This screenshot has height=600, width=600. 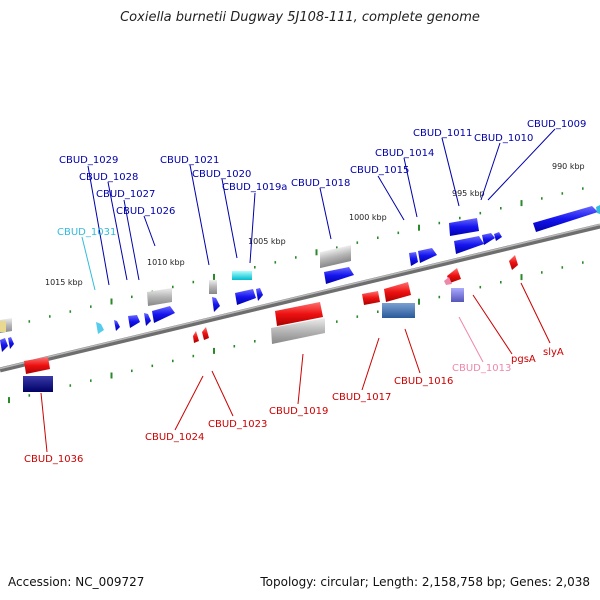 I want to click on tick-label-1005: 1005 kbp, so click(x=267, y=241).